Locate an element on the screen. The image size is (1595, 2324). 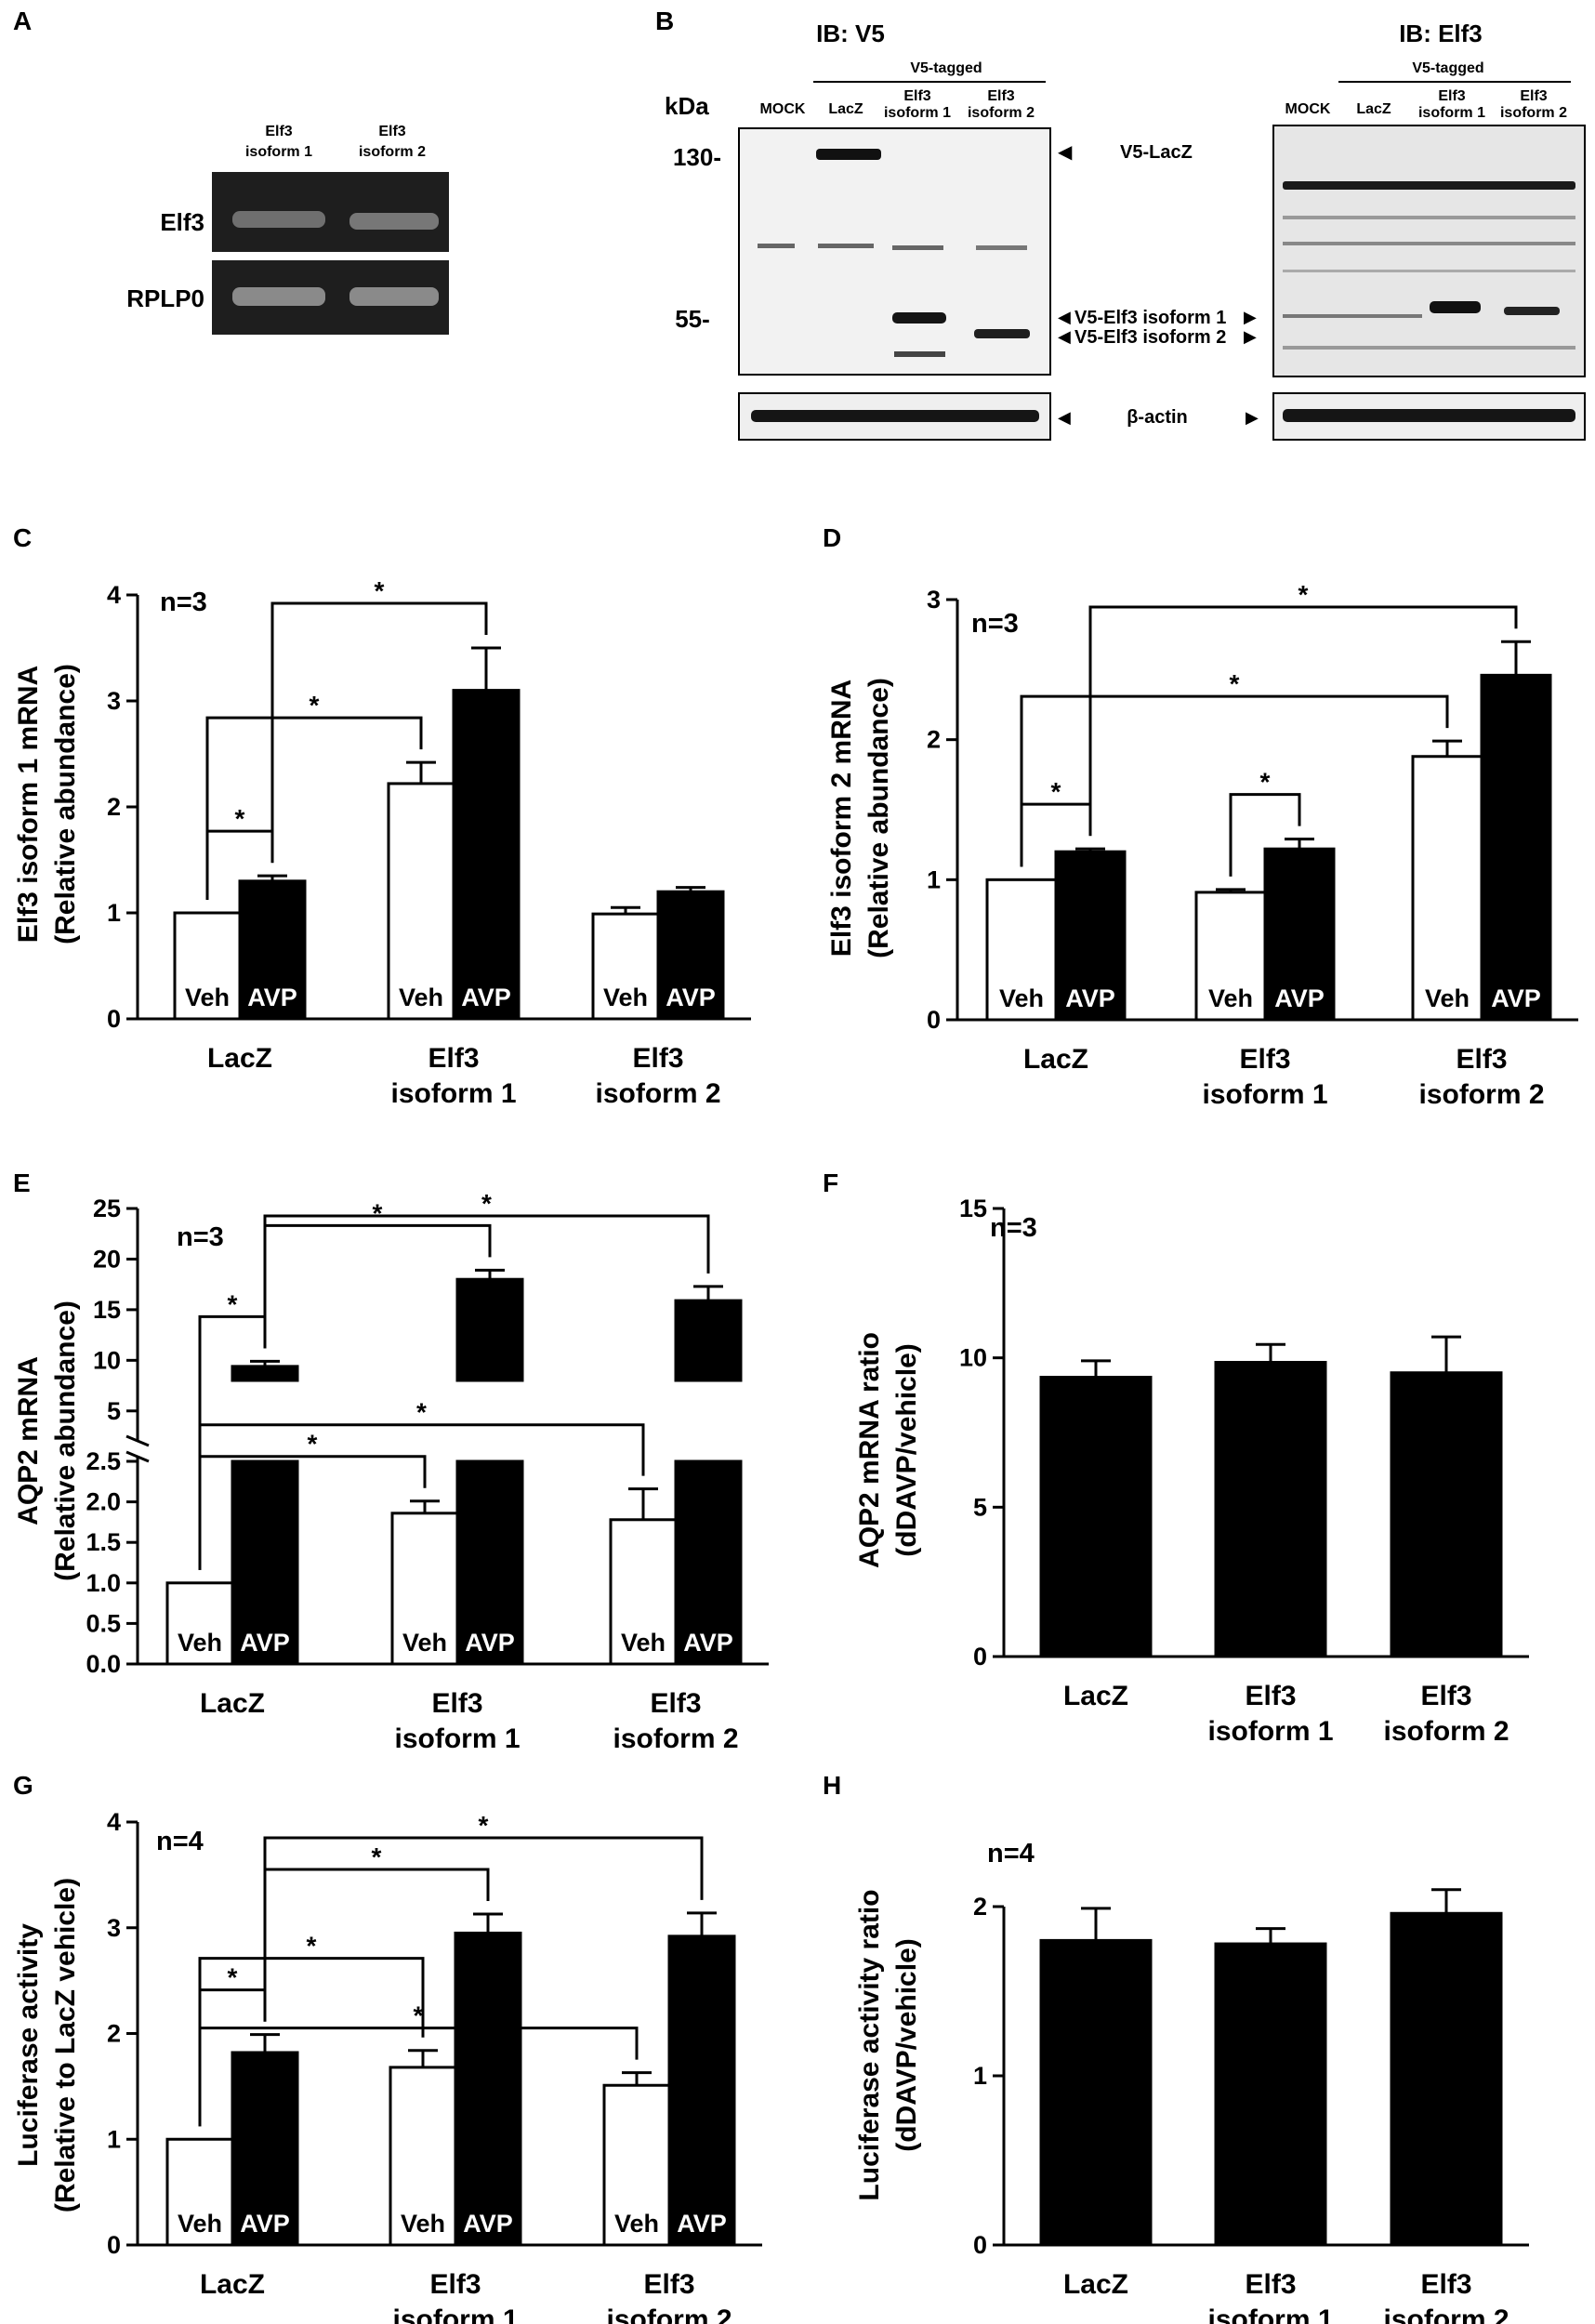
f-plot: 0 5 10 15 LacZ Elf3 isoform 1 Elf3 isoform 2 is located at coordinates (1244, 1471).